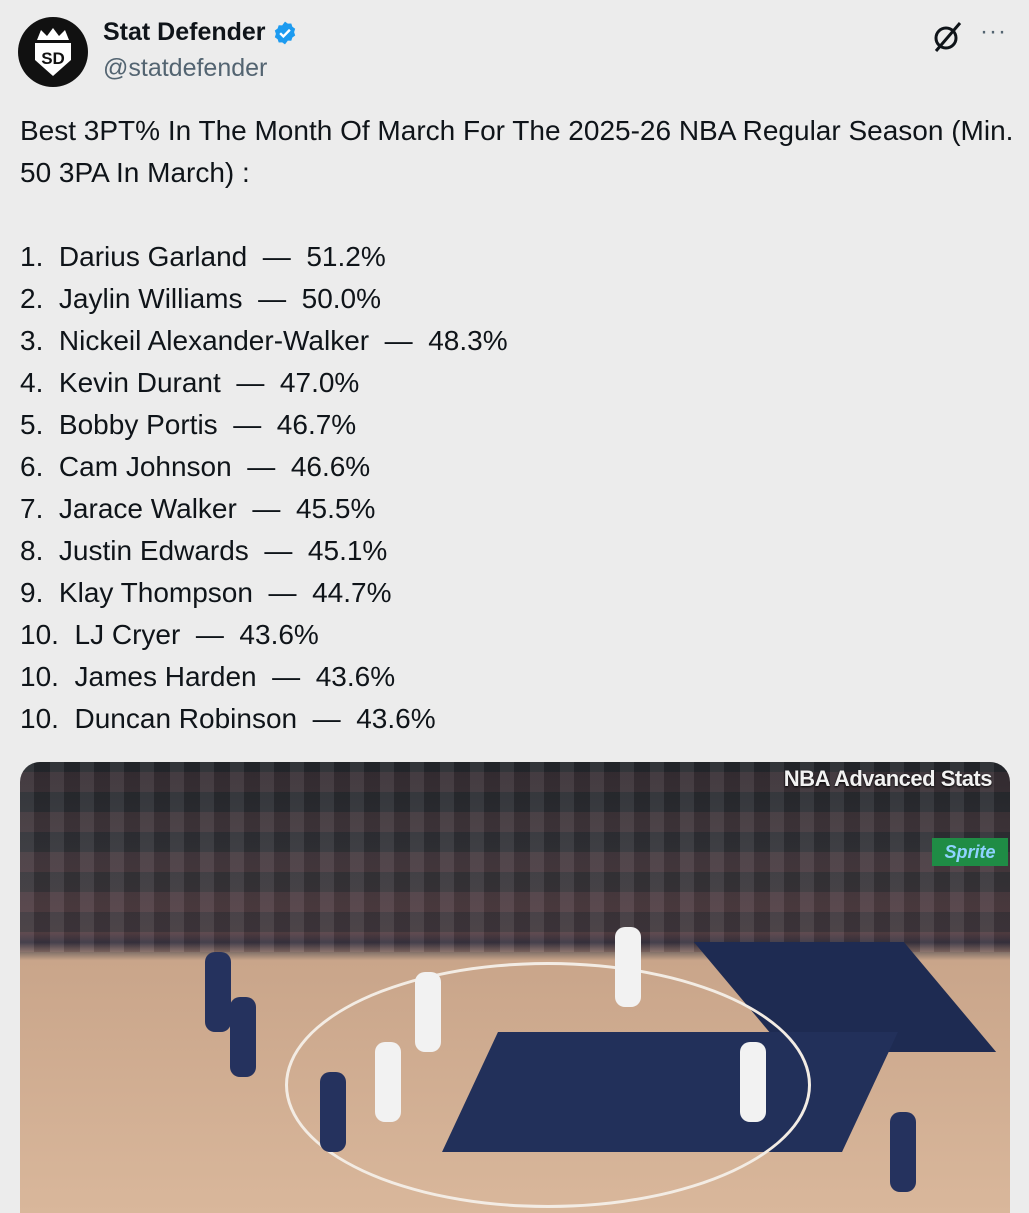 The height and width of the screenshot is (1213, 1029). What do you see at coordinates (139, 382) in the screenshot?
I see `player-name: Kevin Durant` at bounding box center [139, 382].